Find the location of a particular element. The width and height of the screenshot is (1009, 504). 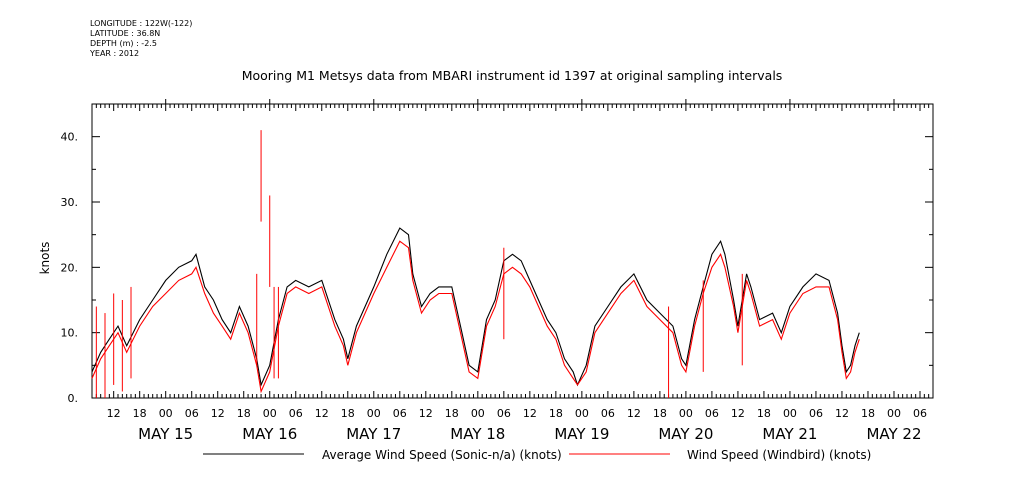

y-tick-label: 0. is located at coordinates (73, 398).